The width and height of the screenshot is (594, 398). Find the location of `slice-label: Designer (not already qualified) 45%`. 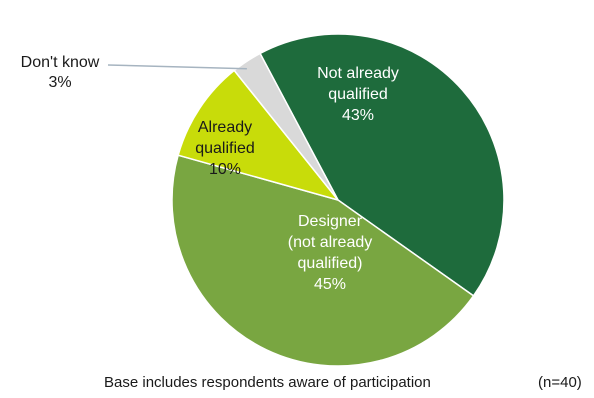

slice-label: Designer (not already qualified) 45% is located at coordinates (330, 253).